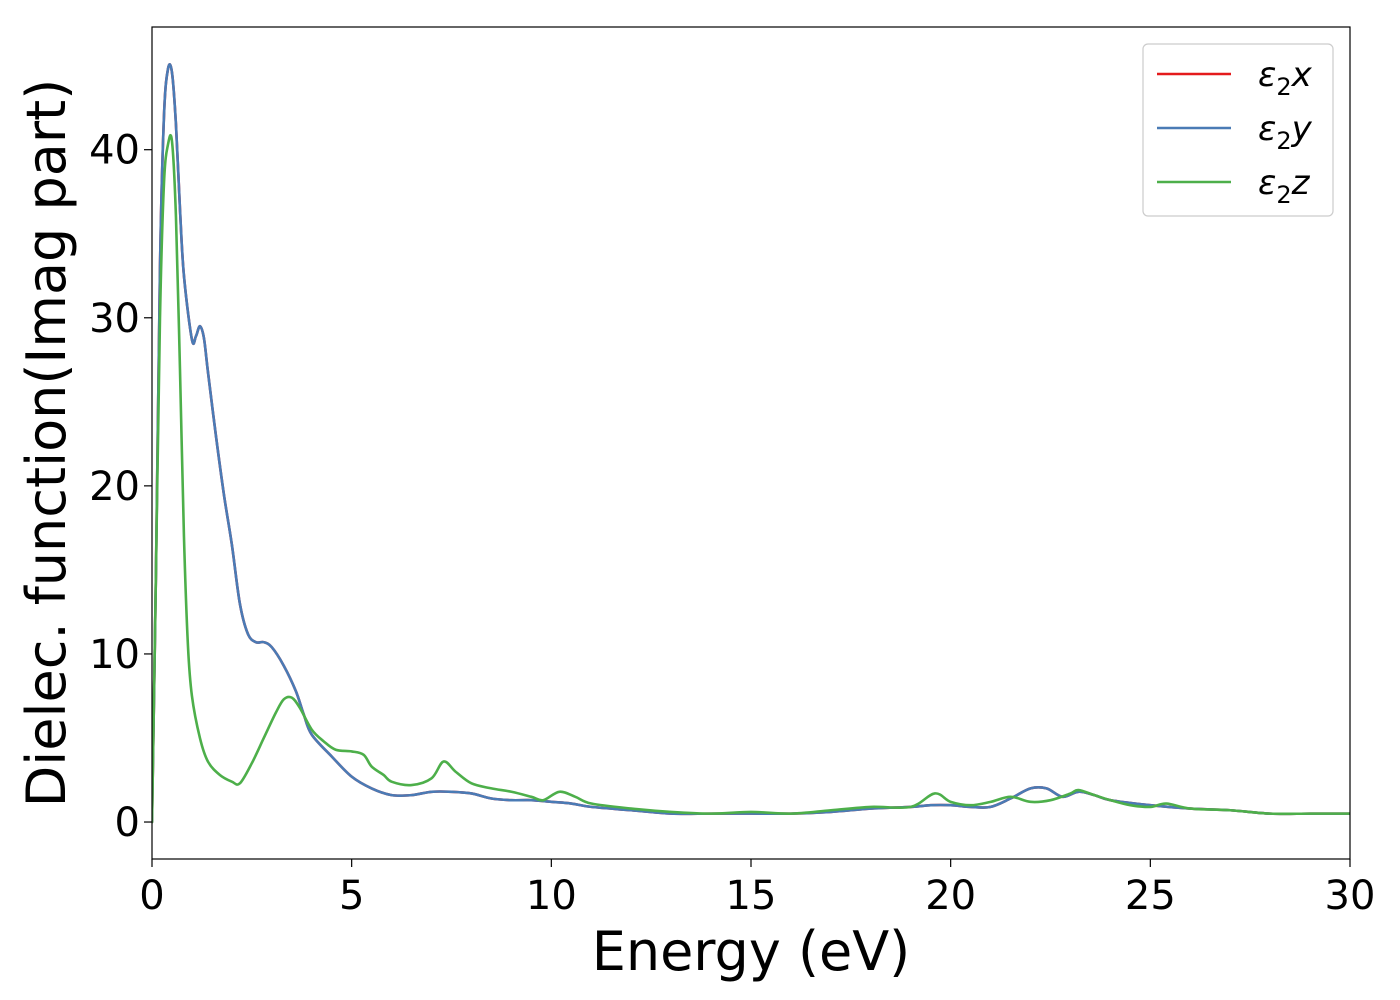 The height and width of the screenshot is (1000, 1400). I want to click on x-axis-label: Energy (eV), so click(751, 951).